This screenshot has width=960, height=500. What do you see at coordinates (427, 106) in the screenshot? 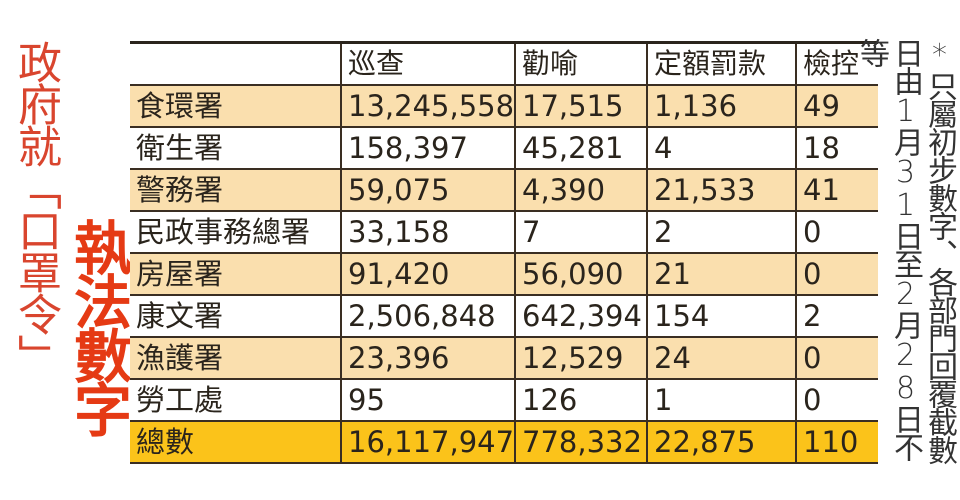
I see `patrol-cell: 13,245,558` at bounding box center [427, 106].